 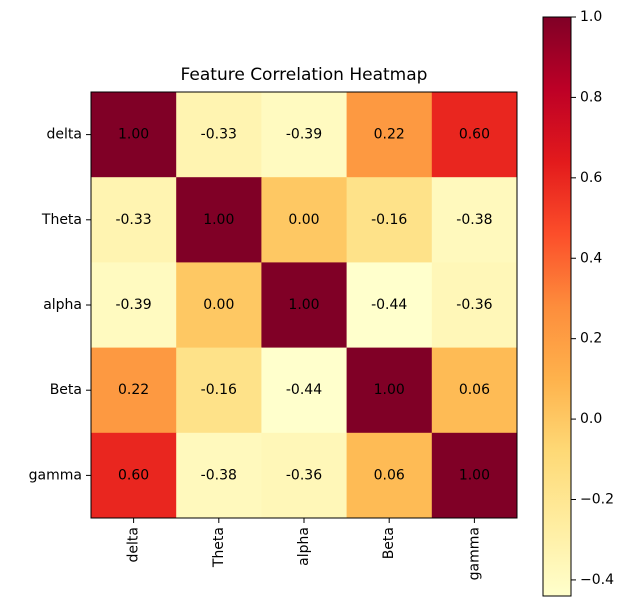 What do you see at coordinates (134, 544) in the screenshot?
I see `x-tick-label: delta` at bounding box center [134, 544].